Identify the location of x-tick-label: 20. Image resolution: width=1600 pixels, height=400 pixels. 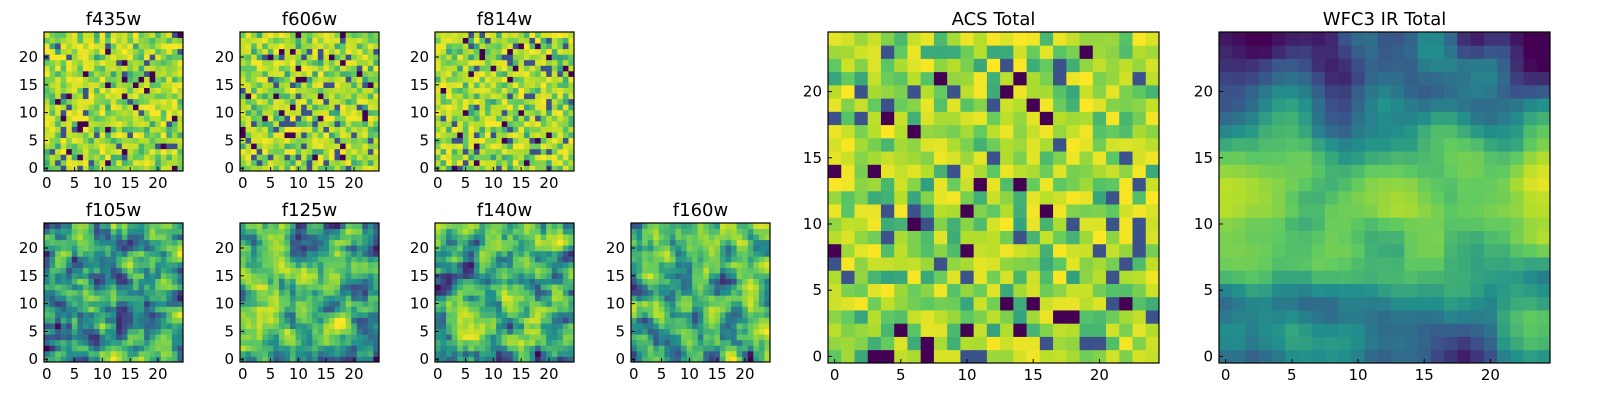
(157, 374).